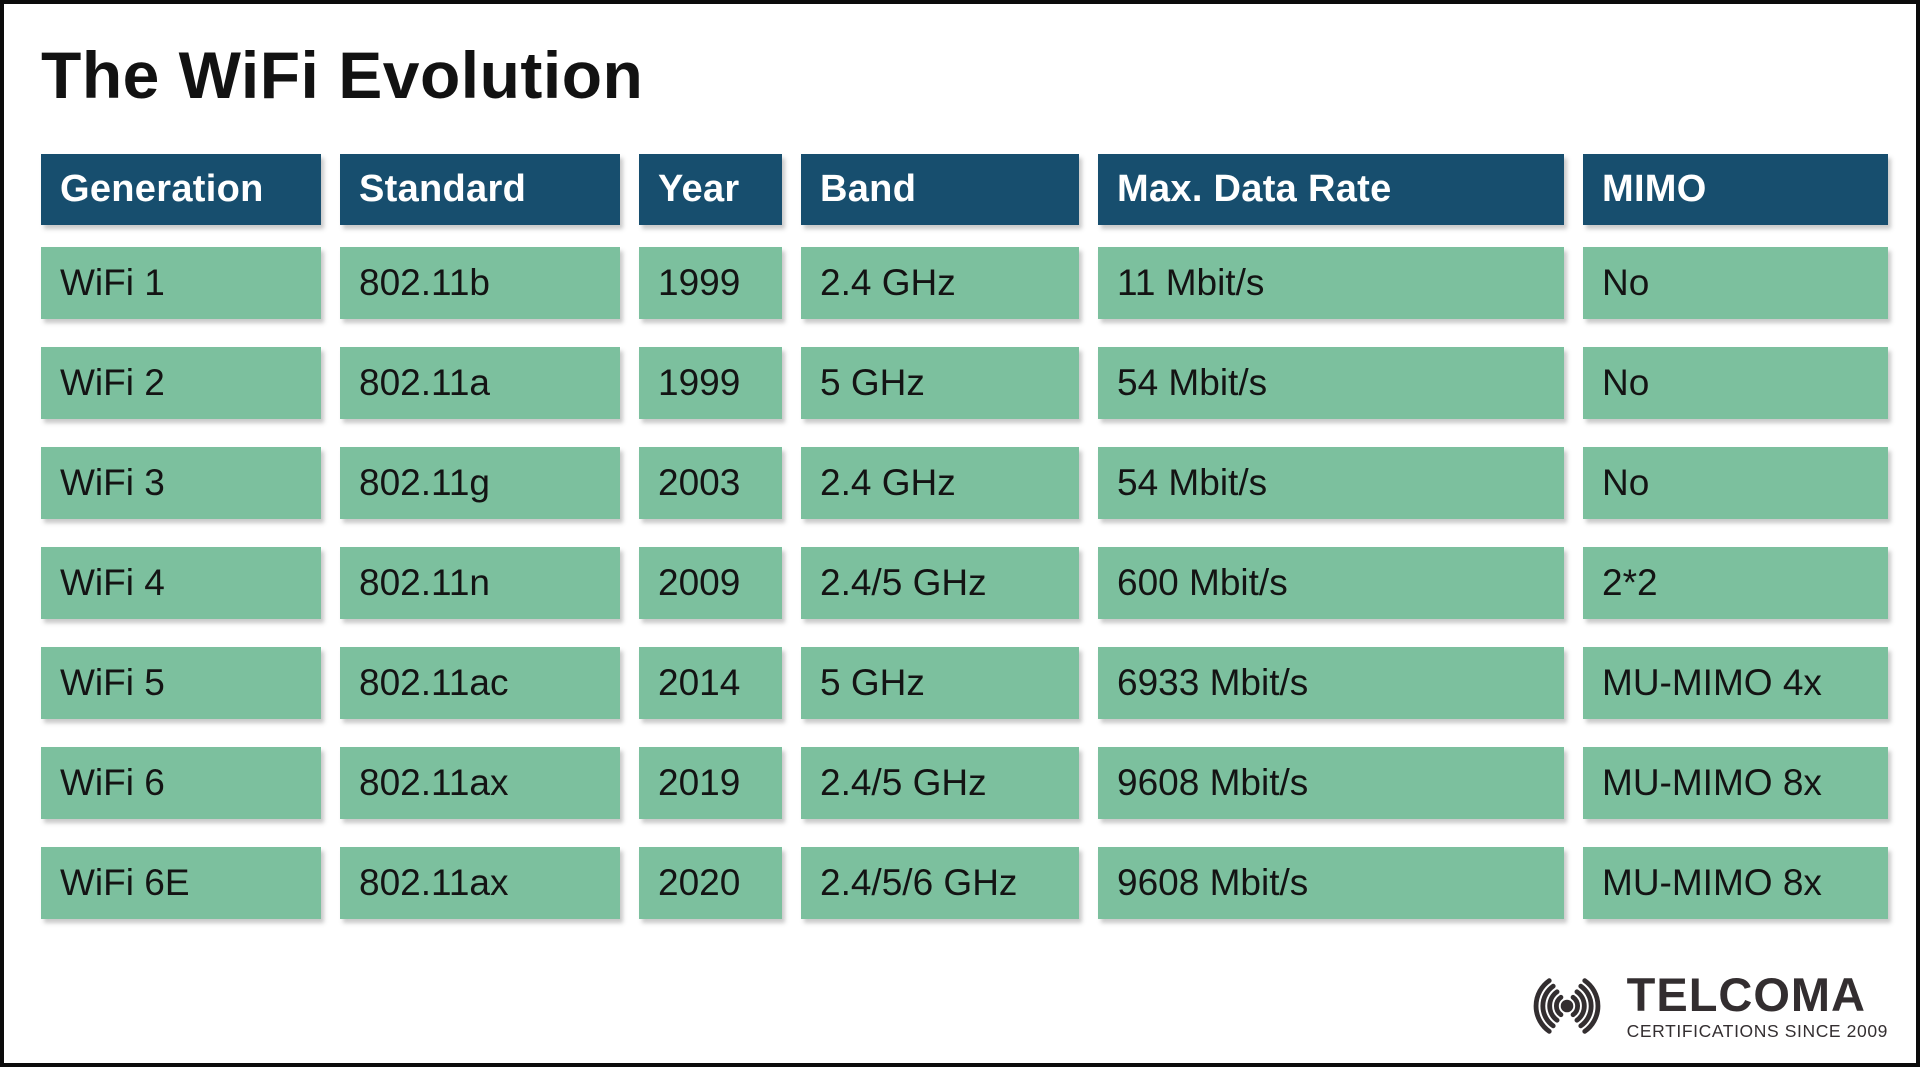 The width and height of the screenshot is (1920, 1067). I want to click on cell-standard: 802.11g, so click(480, 483).